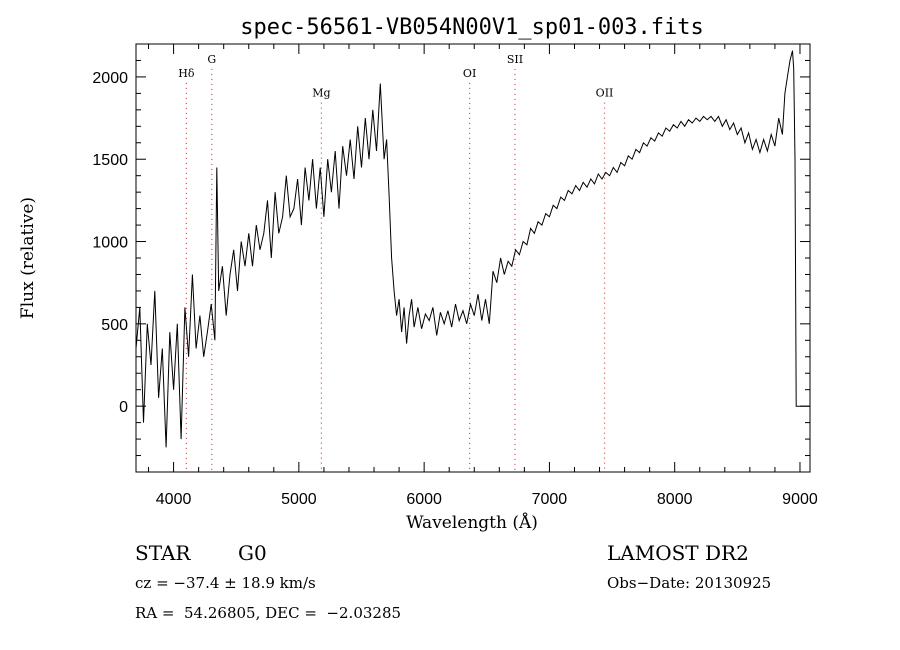 The height and width of the screenshot is (650, 900). I want to click on x-tick-label: 4000, so click(174, 499).